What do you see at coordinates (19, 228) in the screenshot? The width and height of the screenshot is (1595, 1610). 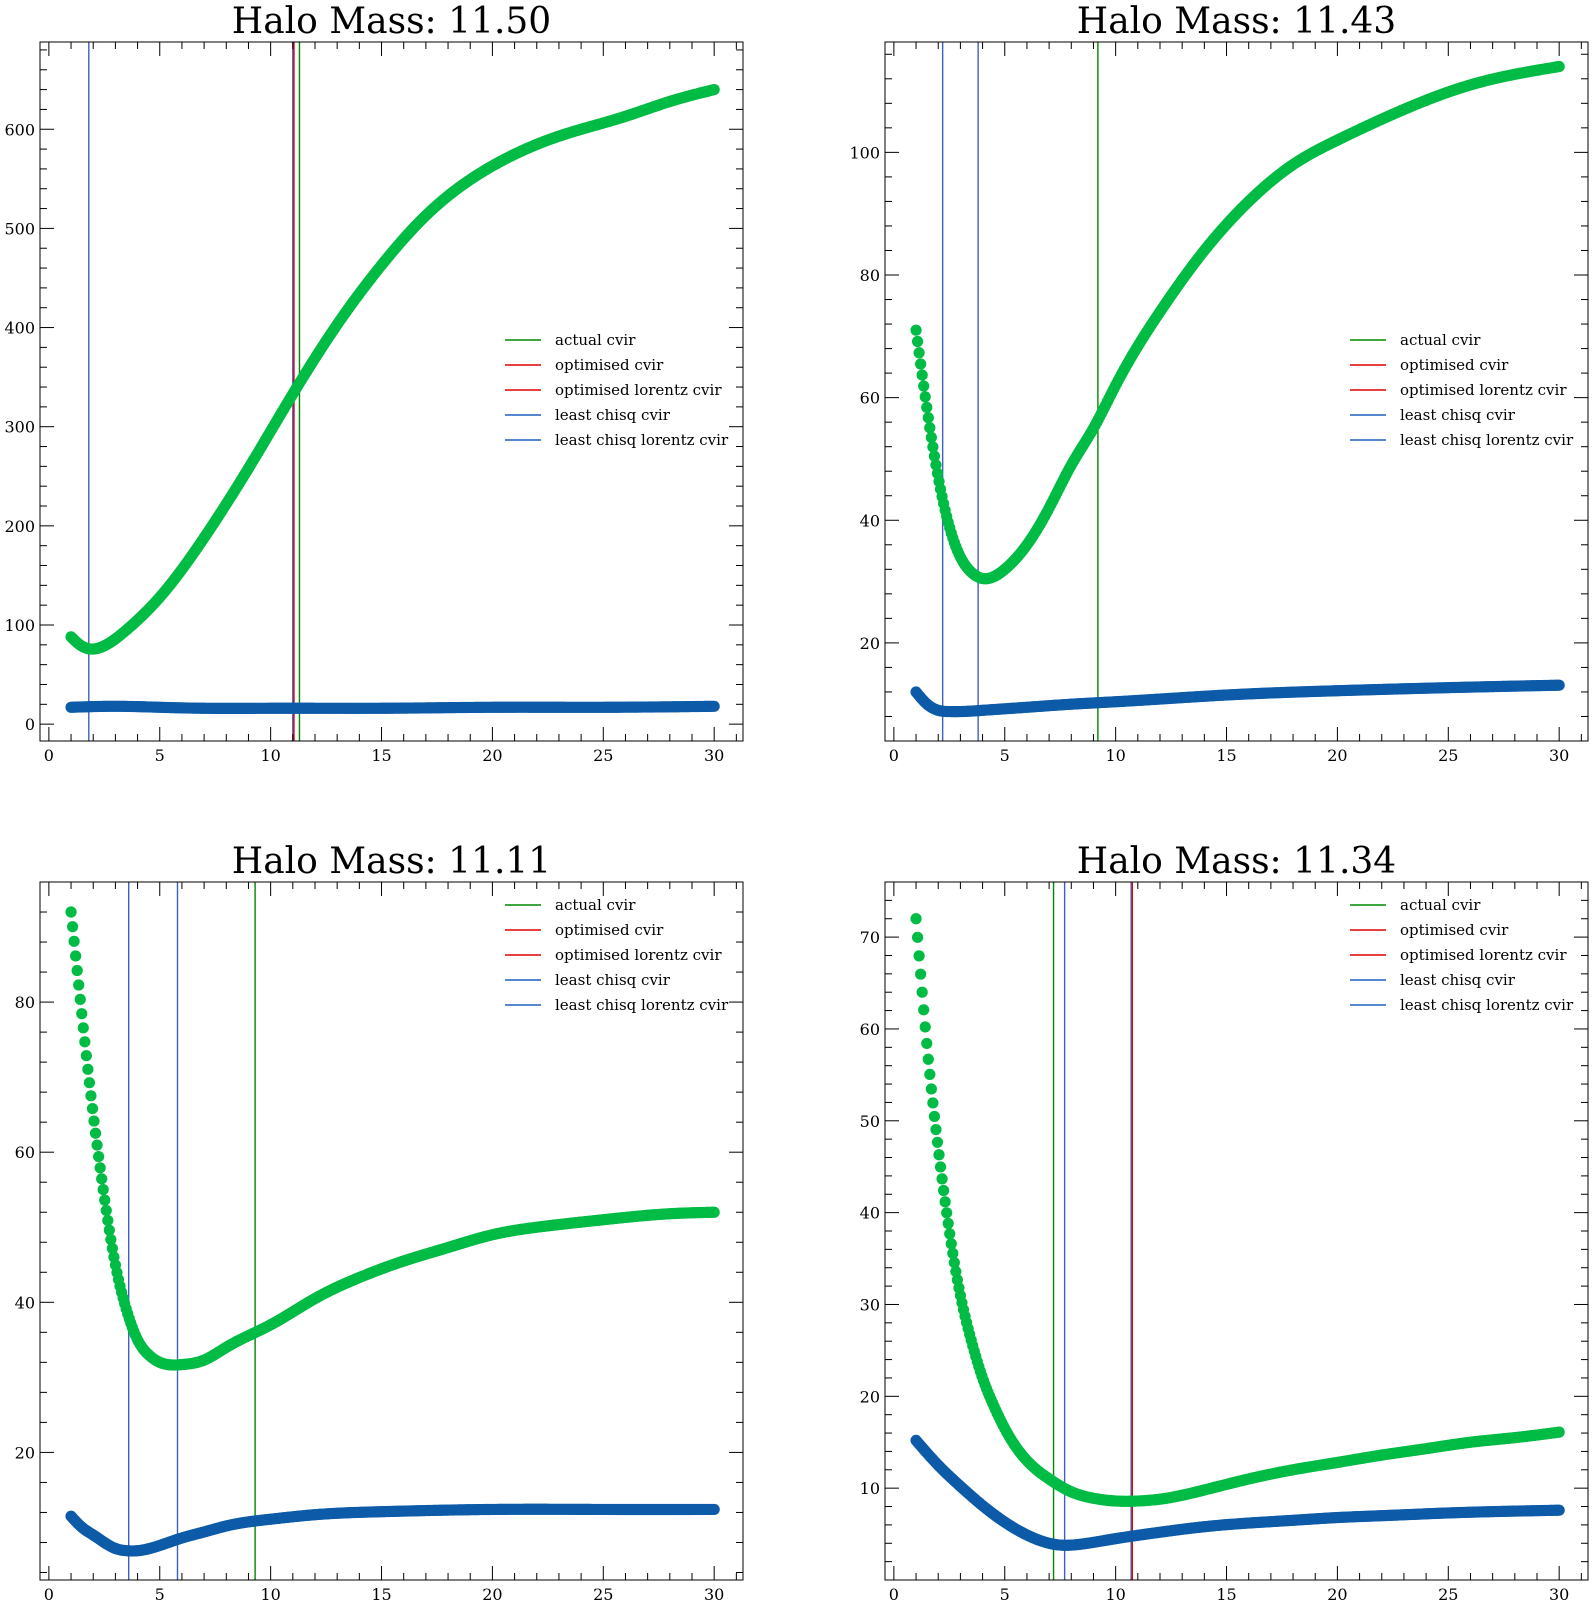 I see `y-tick-label: 500` at bounding box center [19, 228].